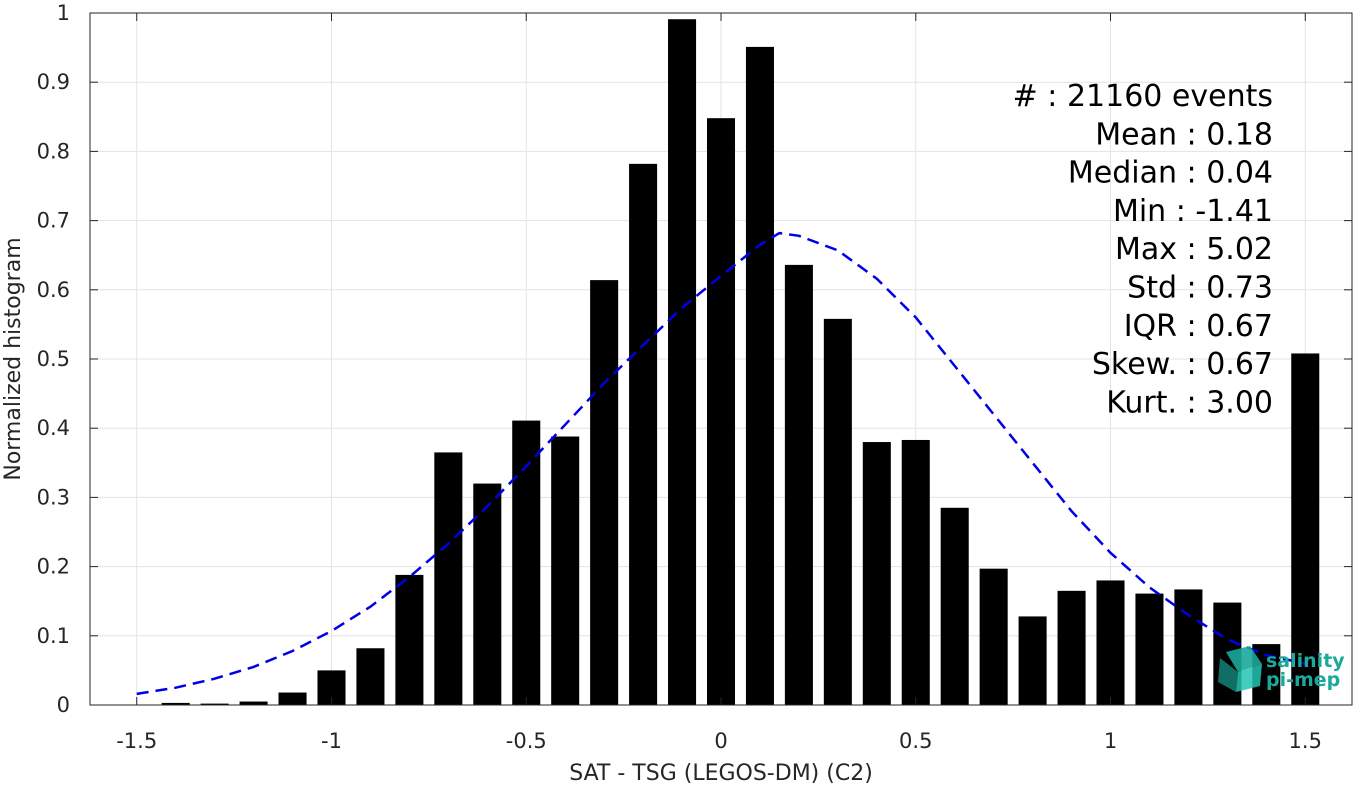 The height and width of the screenshot is (785, 1367). Describe the element at coordinates (63, 705) in the screenshot. I see `y-tick-label: 0` at that location.